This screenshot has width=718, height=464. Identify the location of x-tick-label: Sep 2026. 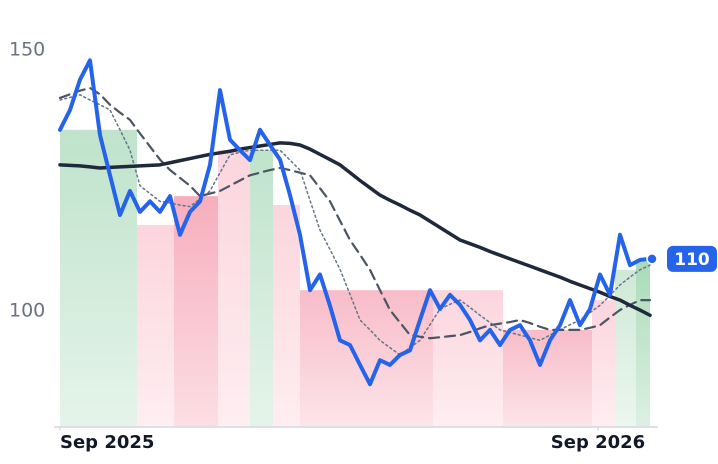
(598, 442).